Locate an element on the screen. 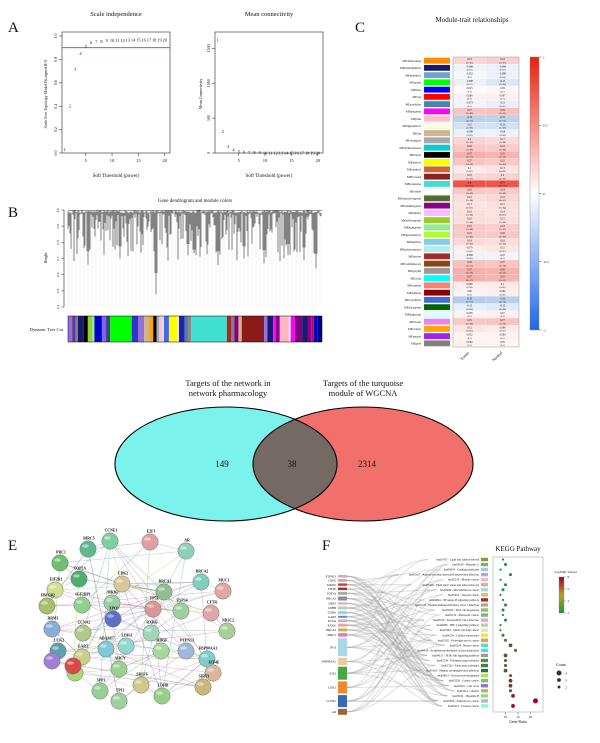  cell-pvalue: (0.1) is located at coordinates (502, 338).